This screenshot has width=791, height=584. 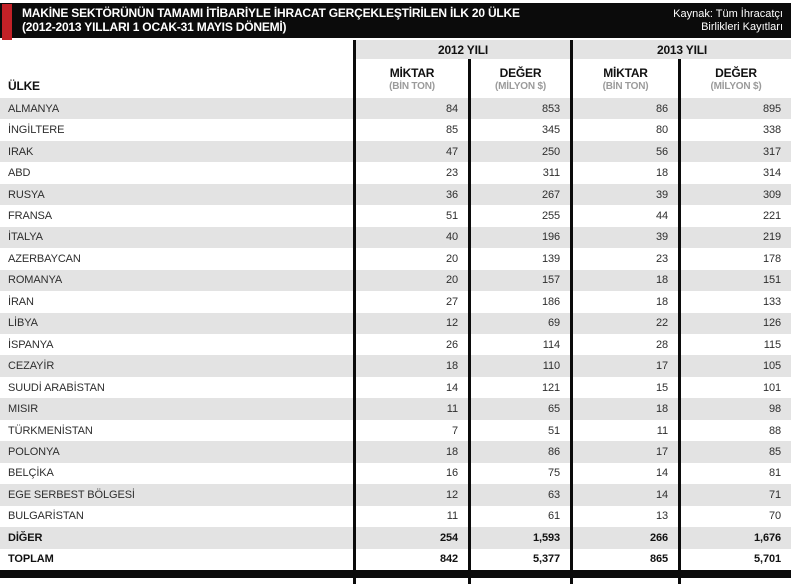 I want to click on value-cell: 114, so click(x=519, y=344).